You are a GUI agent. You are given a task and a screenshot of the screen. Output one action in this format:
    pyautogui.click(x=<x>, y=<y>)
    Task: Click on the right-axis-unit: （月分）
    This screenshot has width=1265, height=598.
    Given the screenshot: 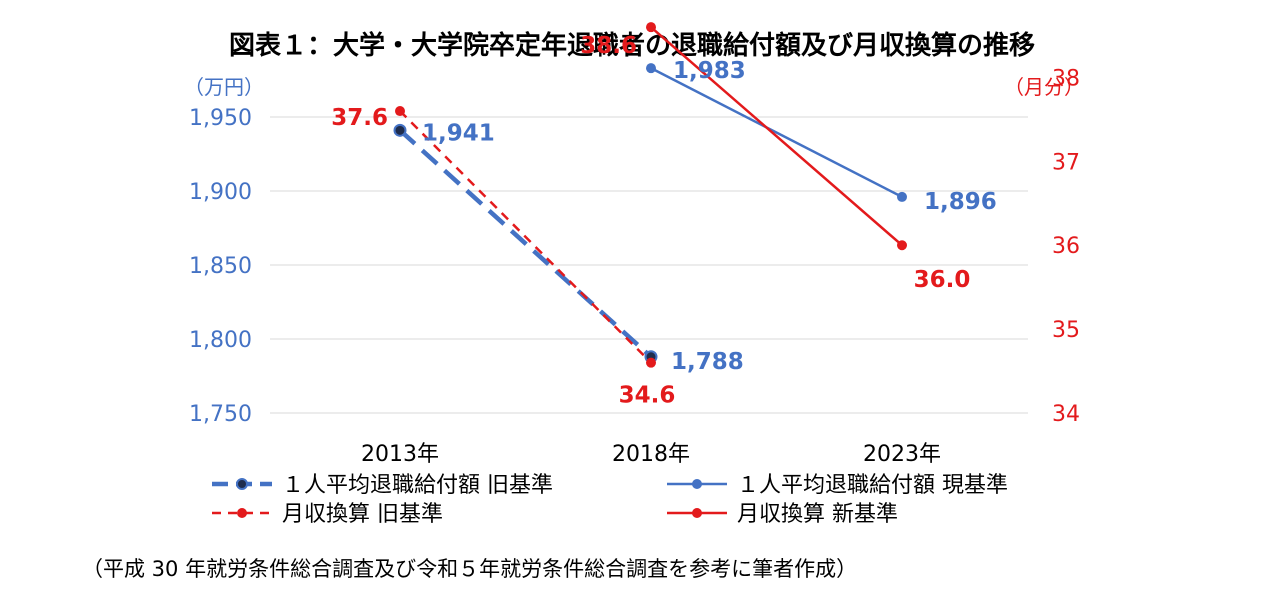 What is the action you would take?
    pyautogui.click(x=1044, y=87)
    